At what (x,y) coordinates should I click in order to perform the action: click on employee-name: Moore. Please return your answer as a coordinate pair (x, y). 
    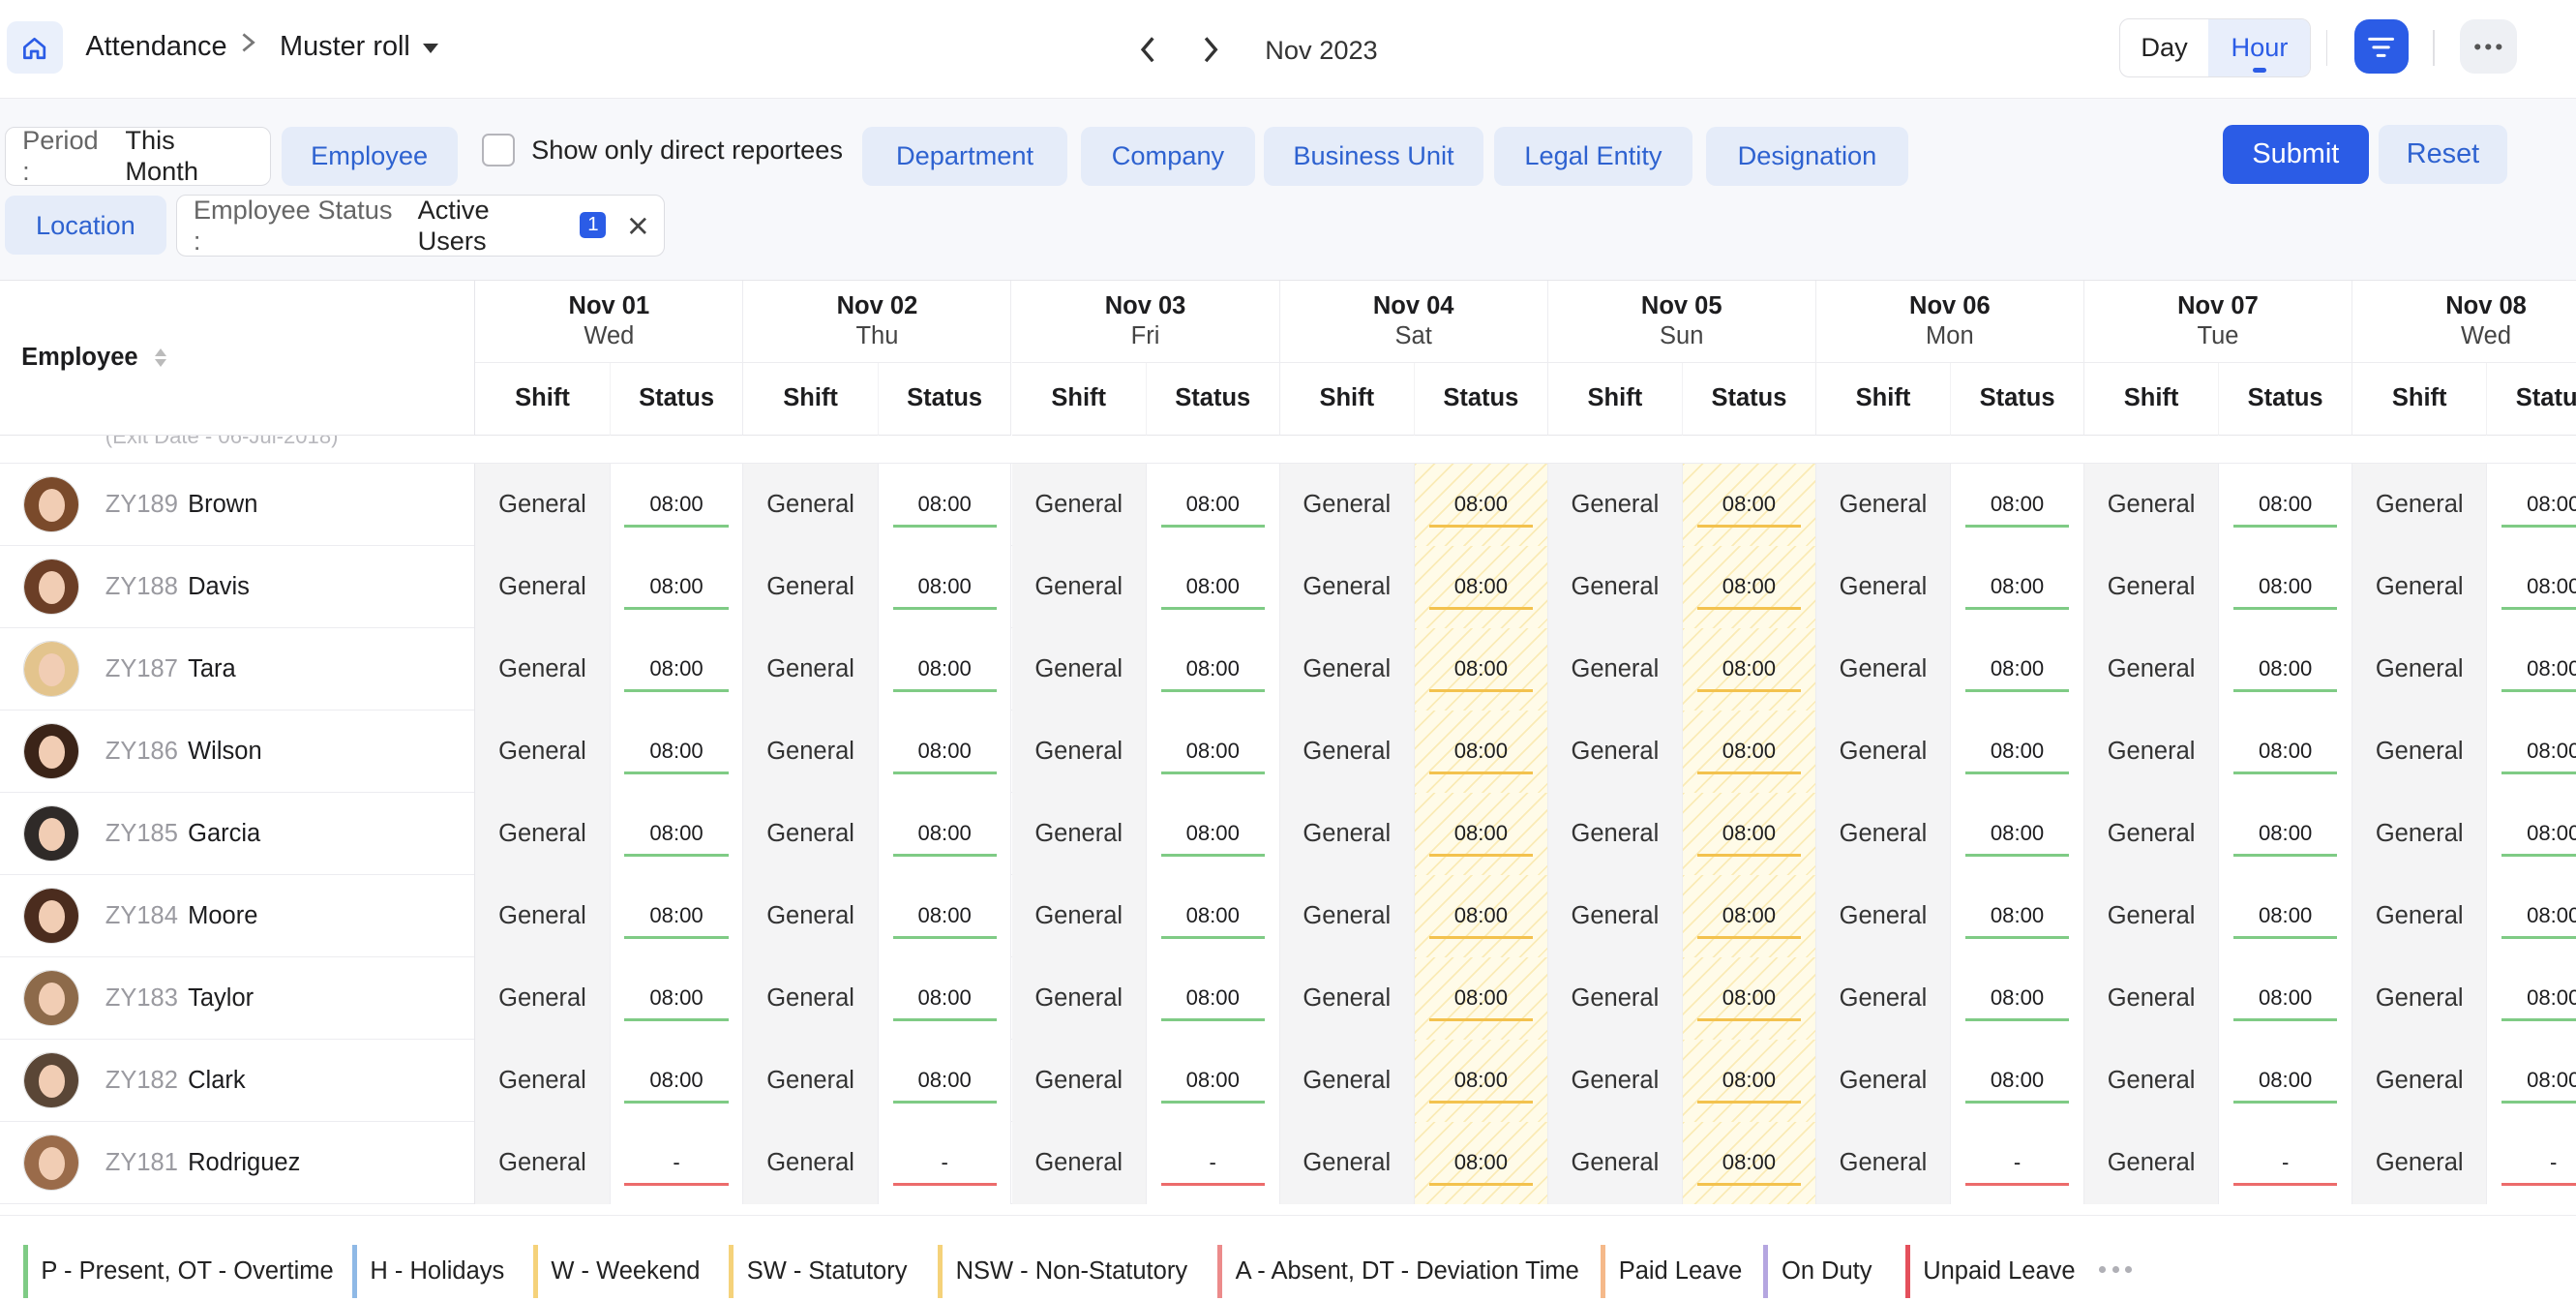
    Looking at the image, I should click on (223, 915).